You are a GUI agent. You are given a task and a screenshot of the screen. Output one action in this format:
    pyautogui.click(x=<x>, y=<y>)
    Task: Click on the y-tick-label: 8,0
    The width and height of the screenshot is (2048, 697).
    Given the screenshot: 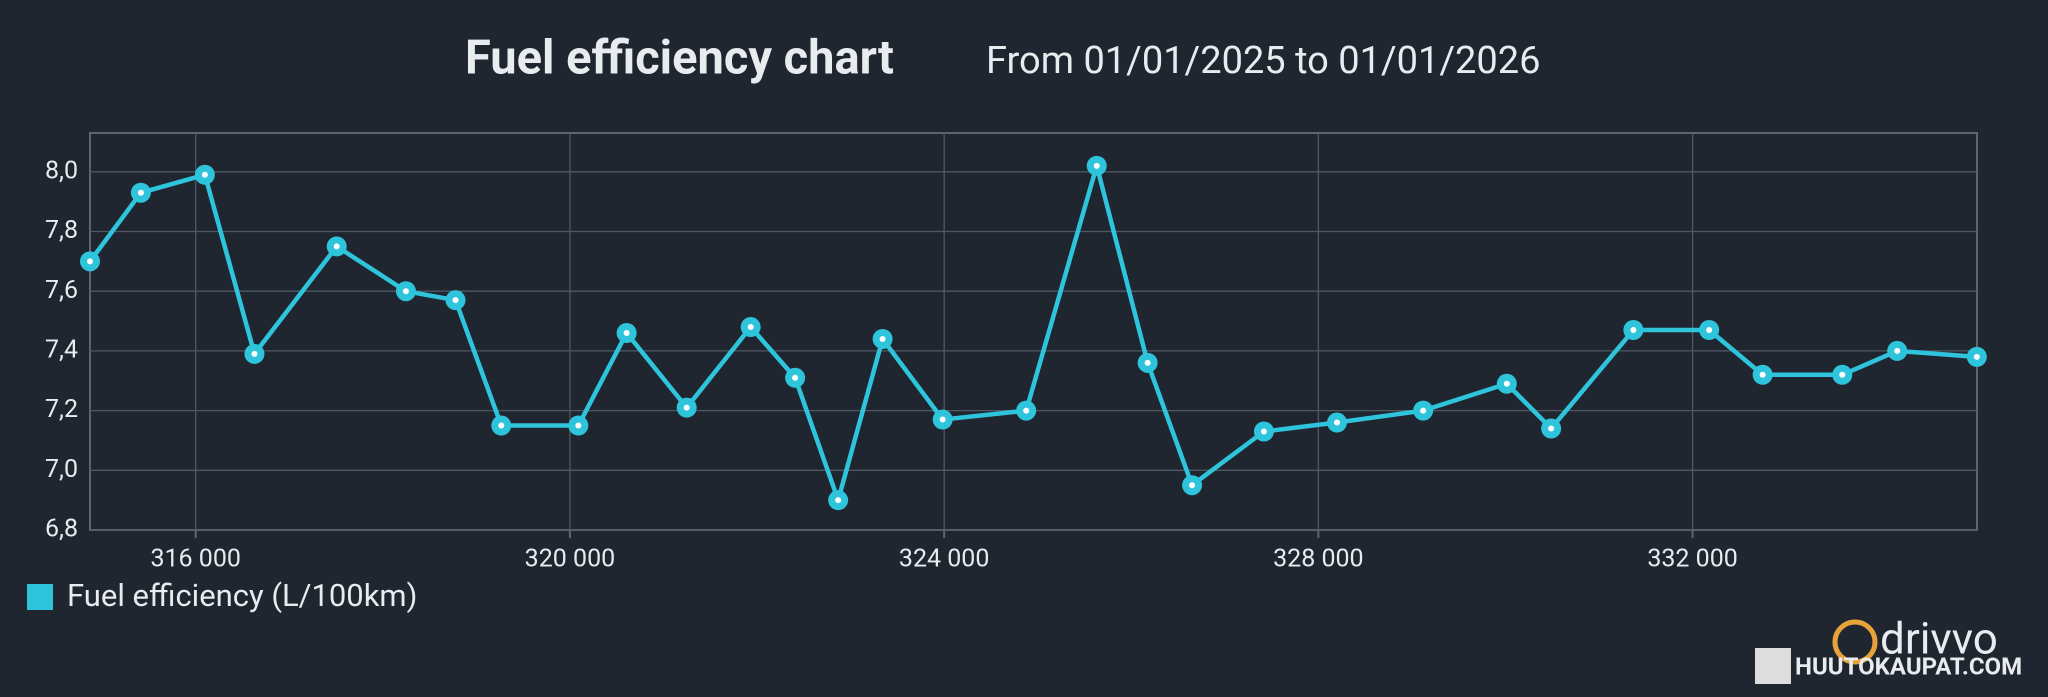 What is the action you would take?
    pyautogui.click(x=61, y=170)
    